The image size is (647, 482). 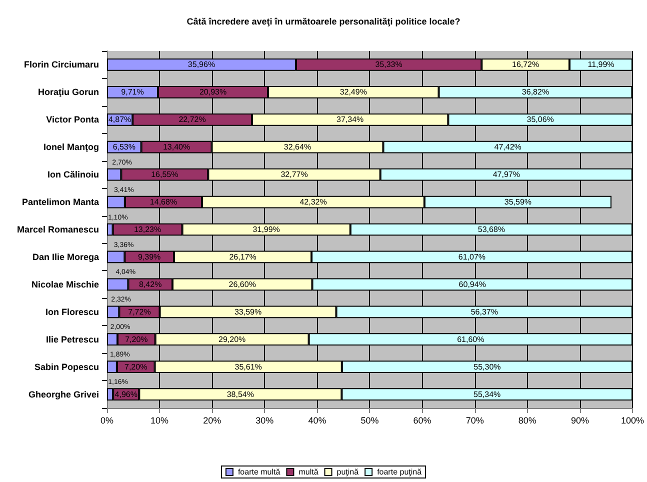 What do you see at coordinates (579, 421) in the screenshot?
I see `x-tick-label: 90%` at bounding box center [579, 421].